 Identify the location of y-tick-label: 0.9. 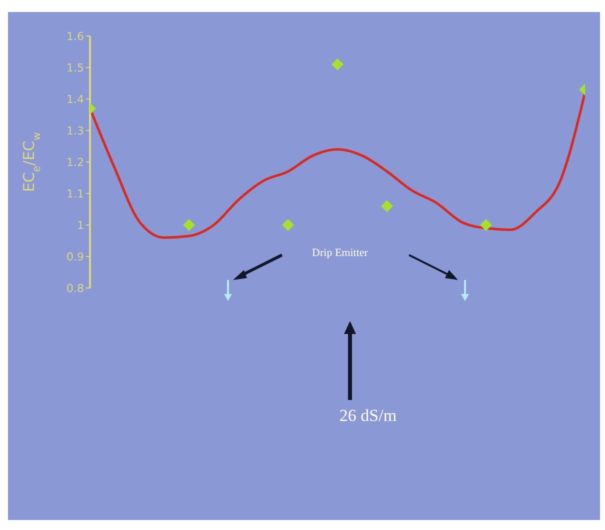
(75, 257).